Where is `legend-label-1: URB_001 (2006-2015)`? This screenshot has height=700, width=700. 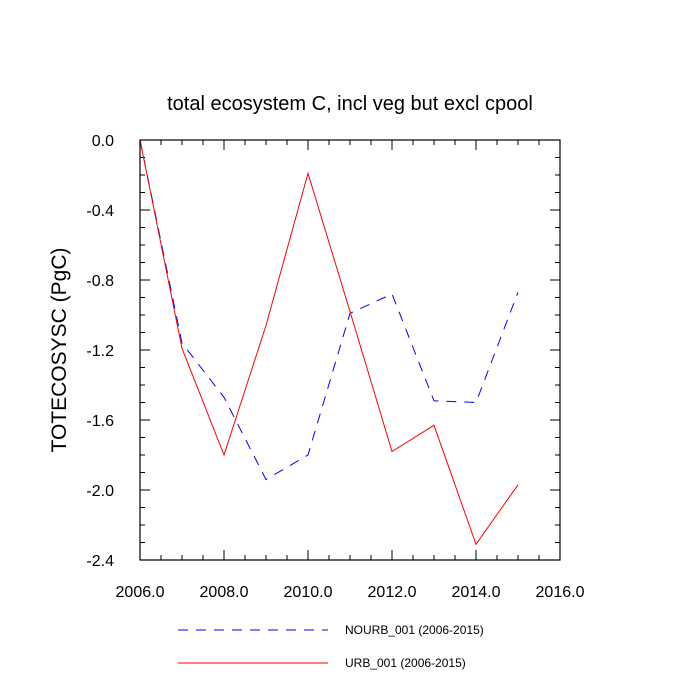 legend-label-1: URB_001 (2006-2015) is located at coordinates (405, 663).